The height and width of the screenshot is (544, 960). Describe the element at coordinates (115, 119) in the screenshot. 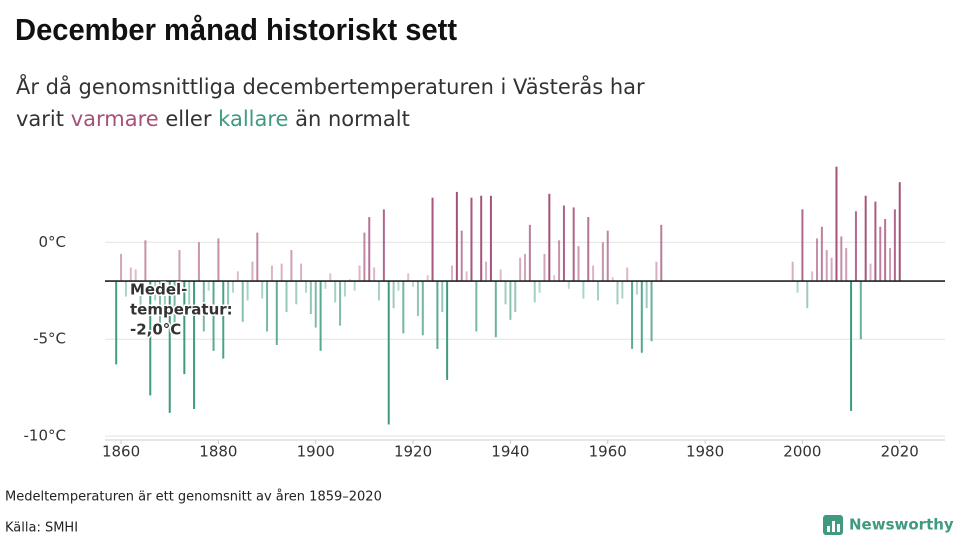

I see `subtitle-segment: varmare` at that location.